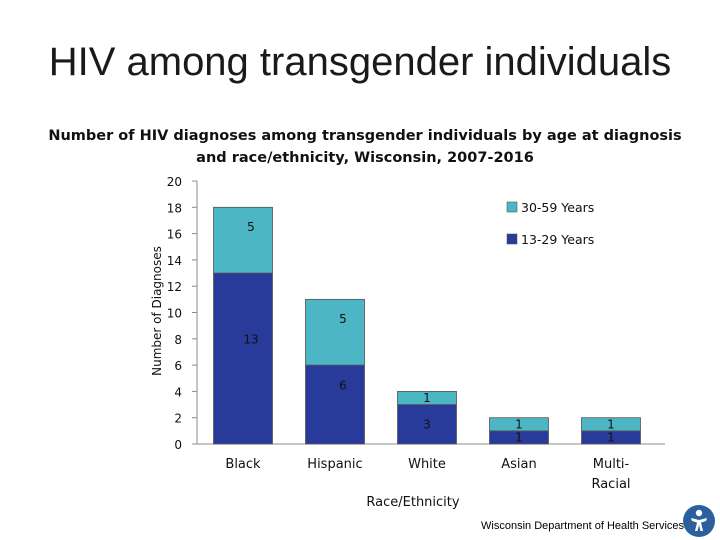  I want to click on y-tick-label: 10, so click(174, 314).